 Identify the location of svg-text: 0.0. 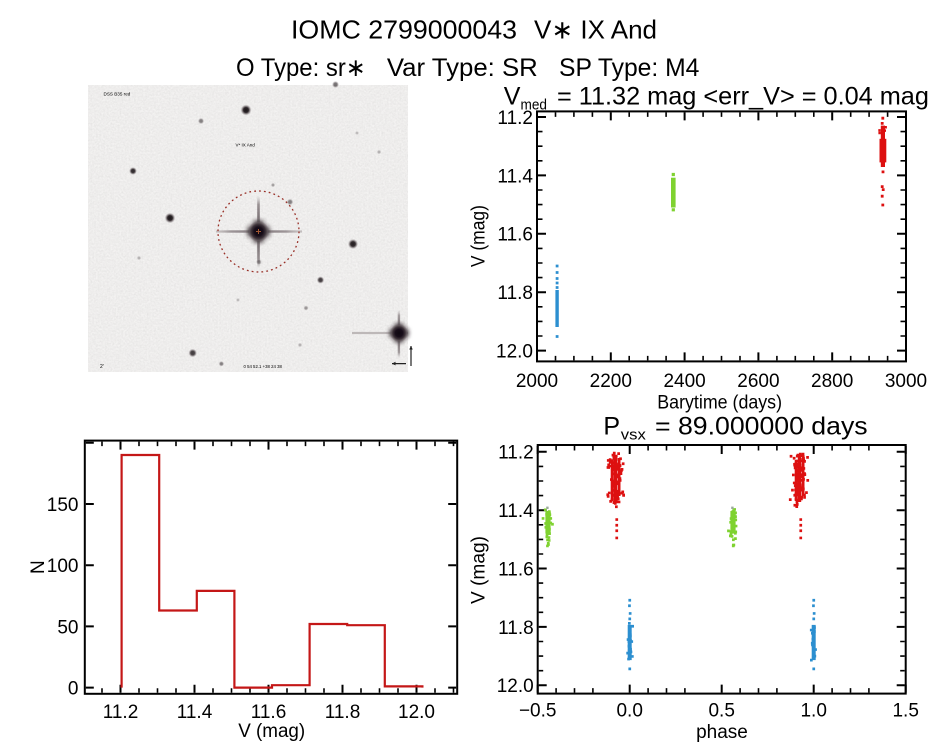
(629, 711).